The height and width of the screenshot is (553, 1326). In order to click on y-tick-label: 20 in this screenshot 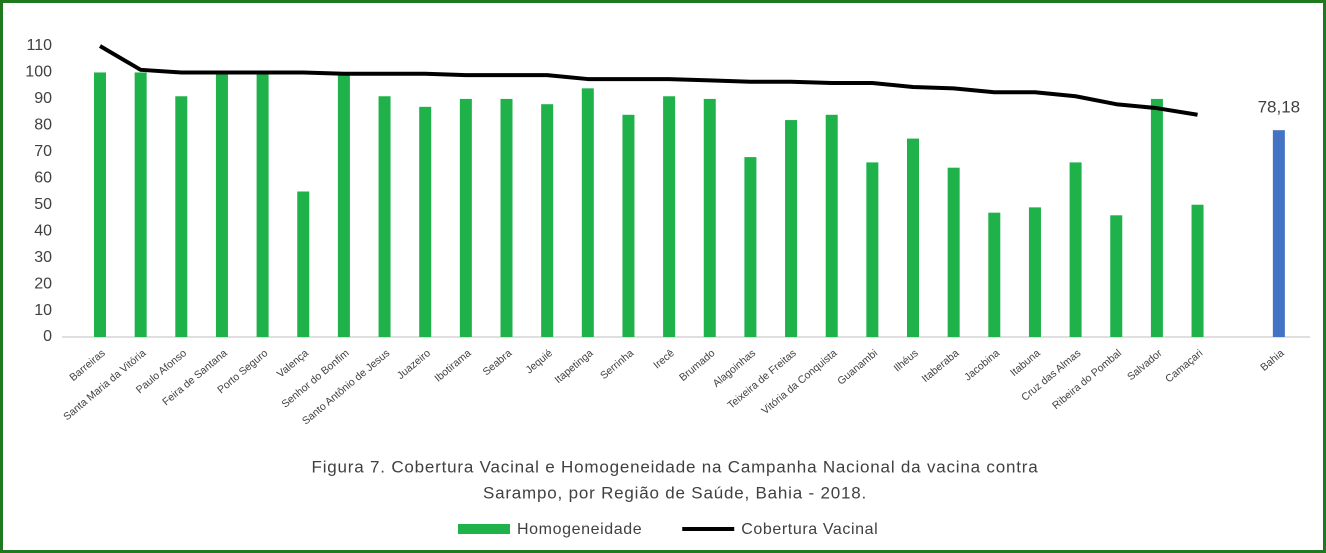, I will do `click(43, 283)`.